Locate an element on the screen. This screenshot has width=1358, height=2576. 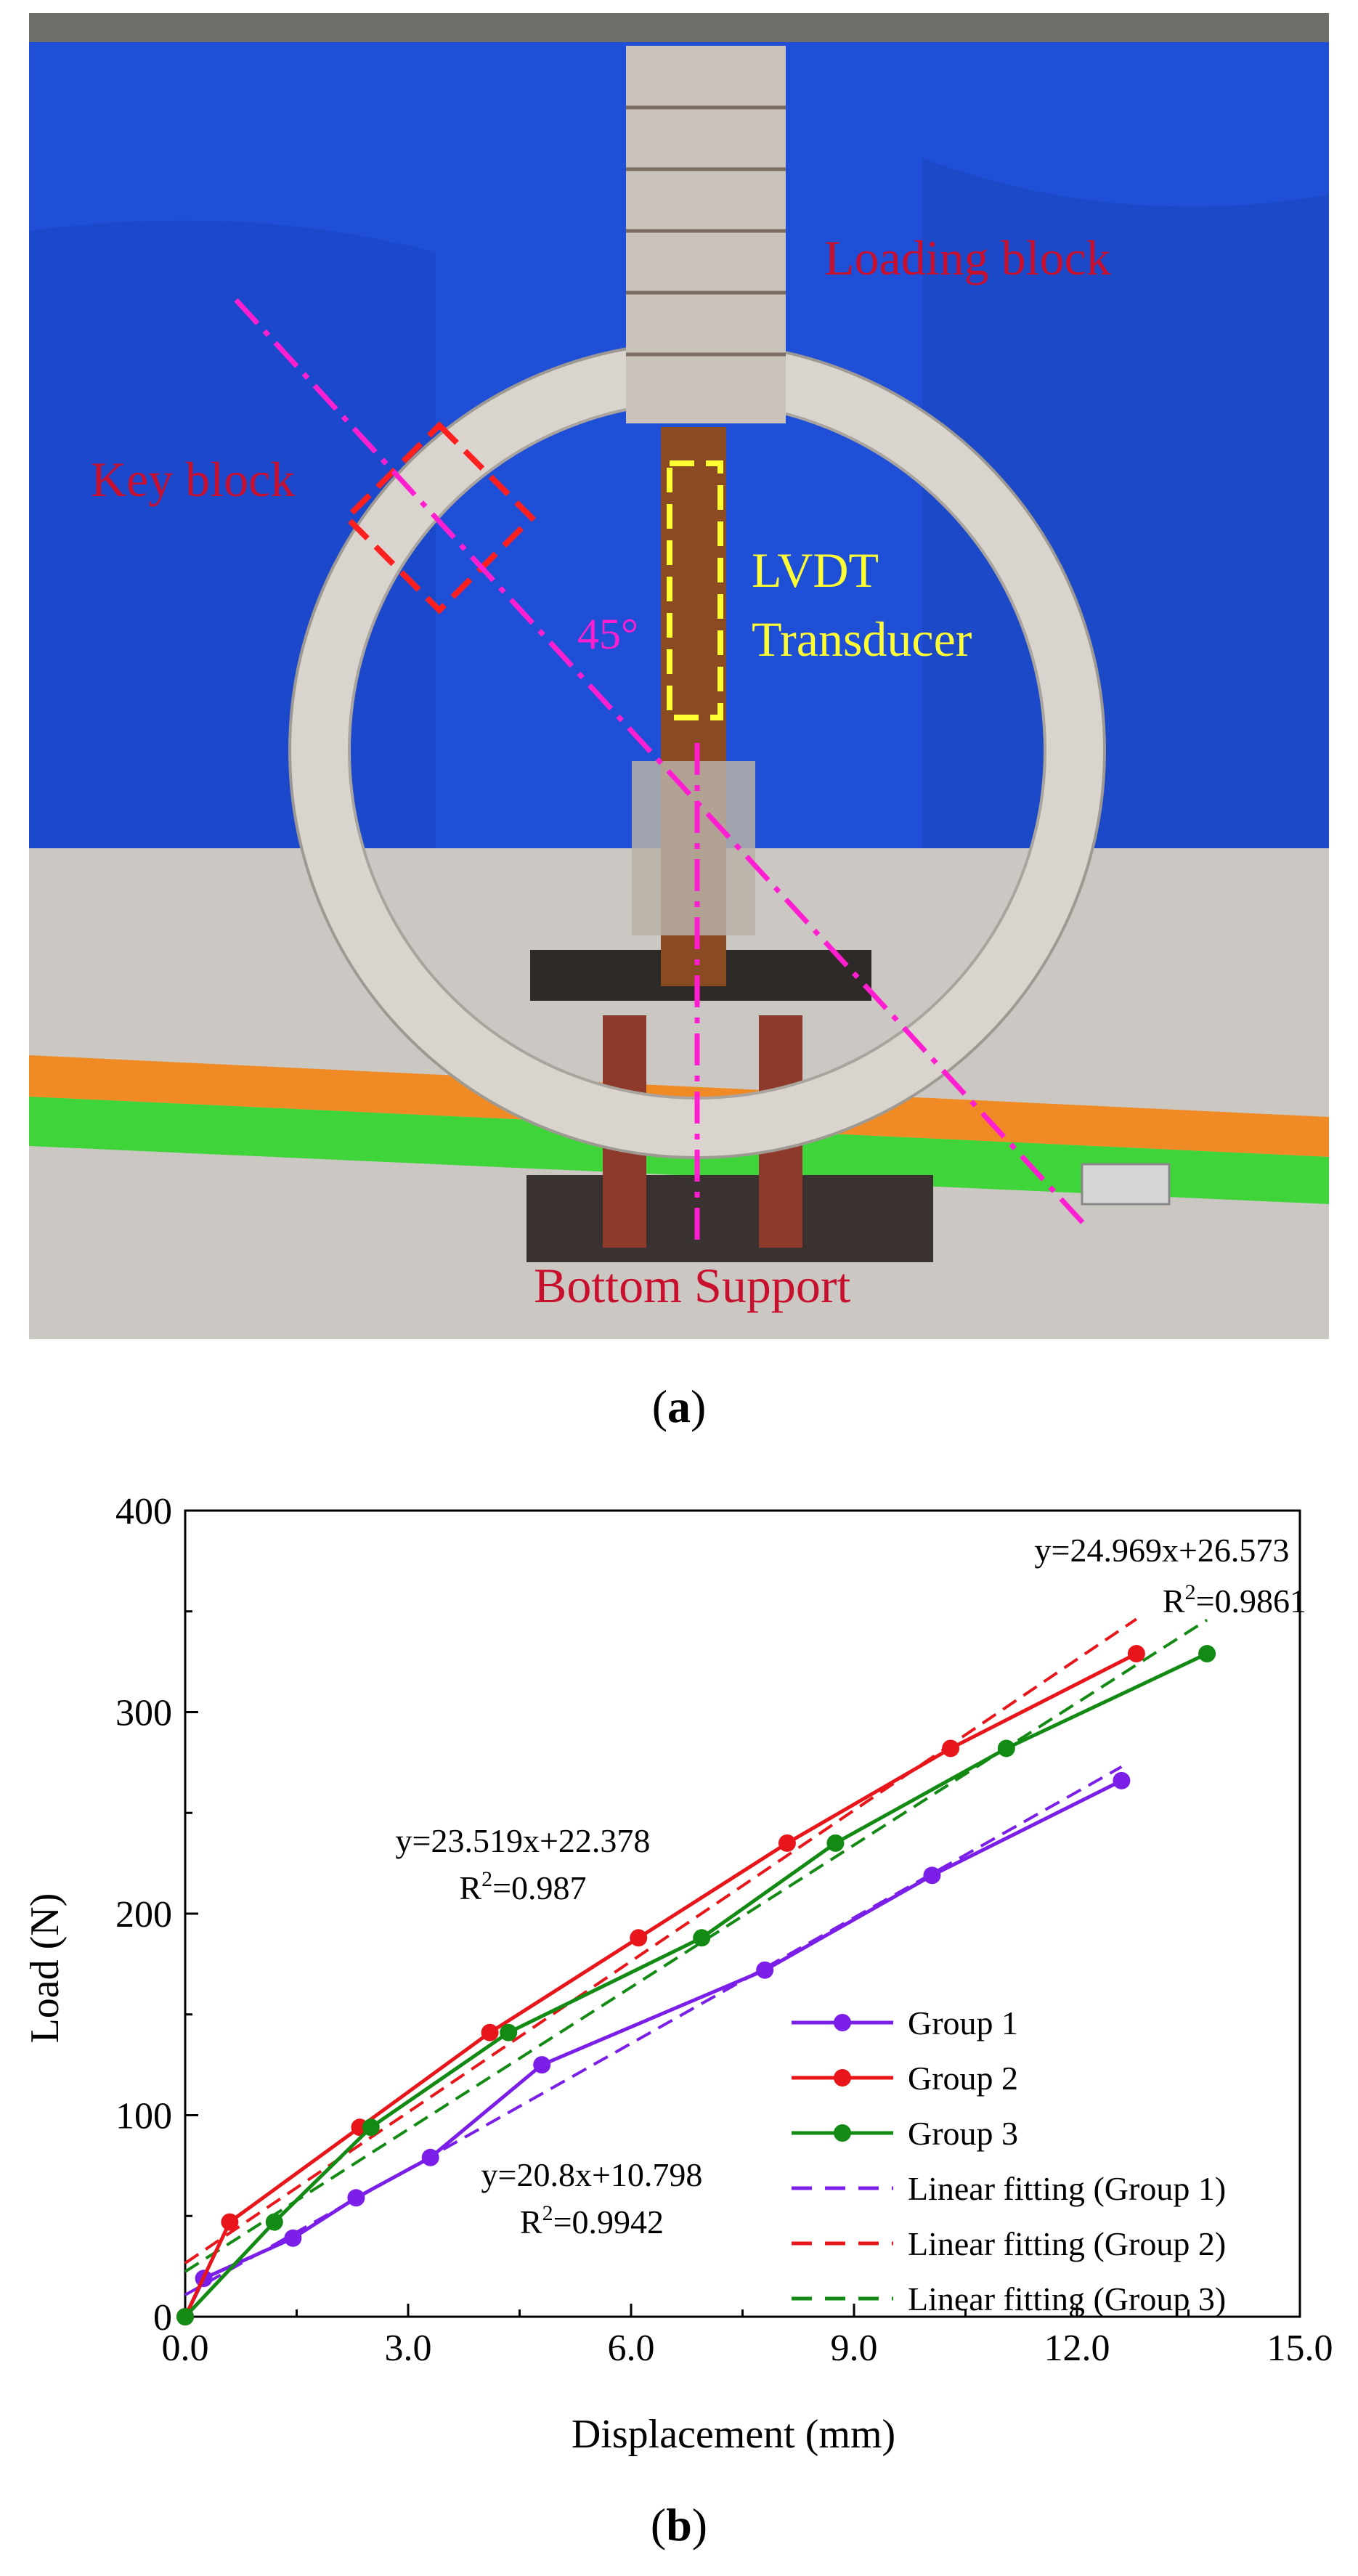
top-wall is located at coordinates (679, 28).